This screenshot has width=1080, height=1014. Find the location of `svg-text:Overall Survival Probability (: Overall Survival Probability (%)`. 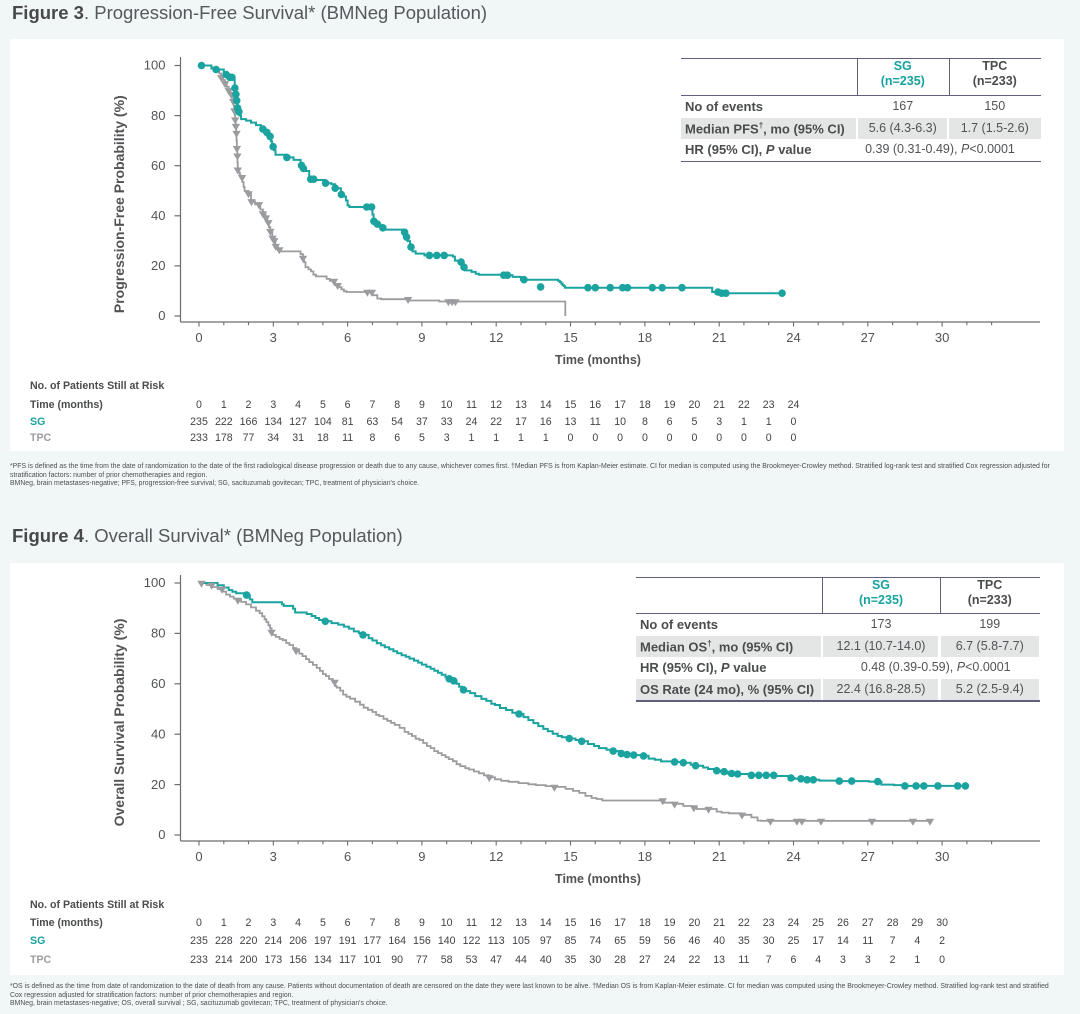

svg-text:Overall Survival Probability (: Overall Survival Probability (%) is located at coordinates (119, 723).